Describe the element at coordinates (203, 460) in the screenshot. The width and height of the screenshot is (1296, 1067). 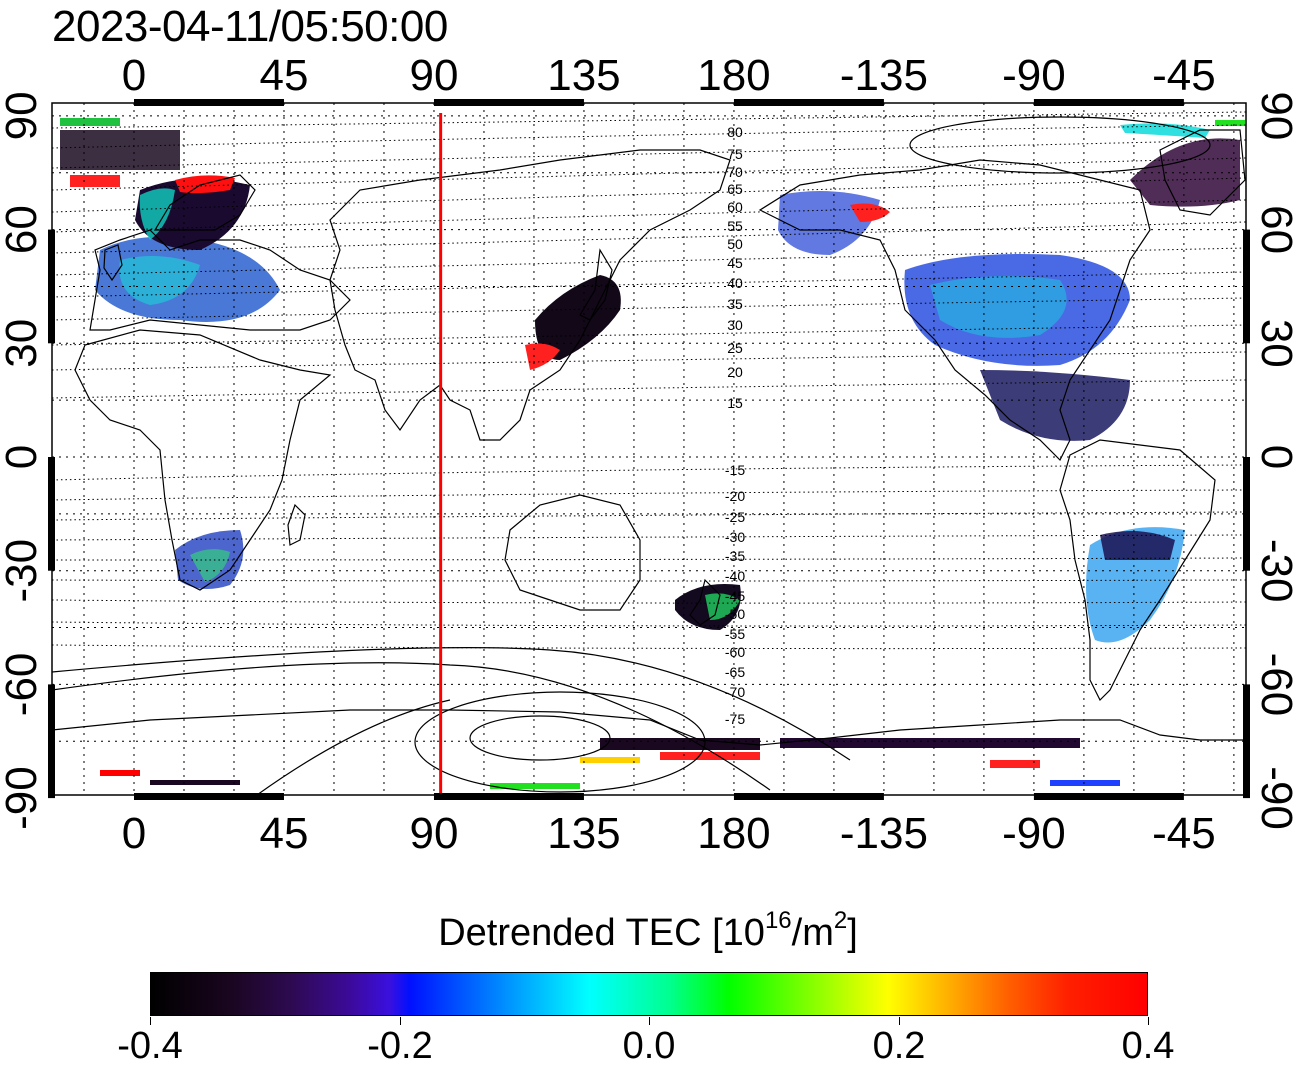
I see `coastline-africa` at that location.